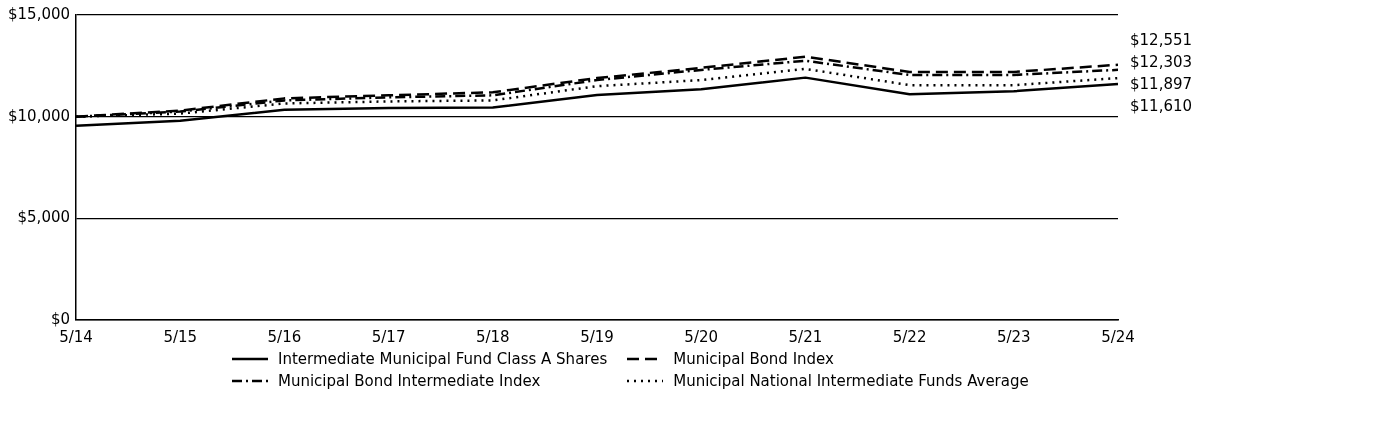 The image size is (1373, 427). What do you see at coordinates (1118, 336) in the screenshot?
I see `x-tick-label: 5/24` at bounding box center [1118, 336].